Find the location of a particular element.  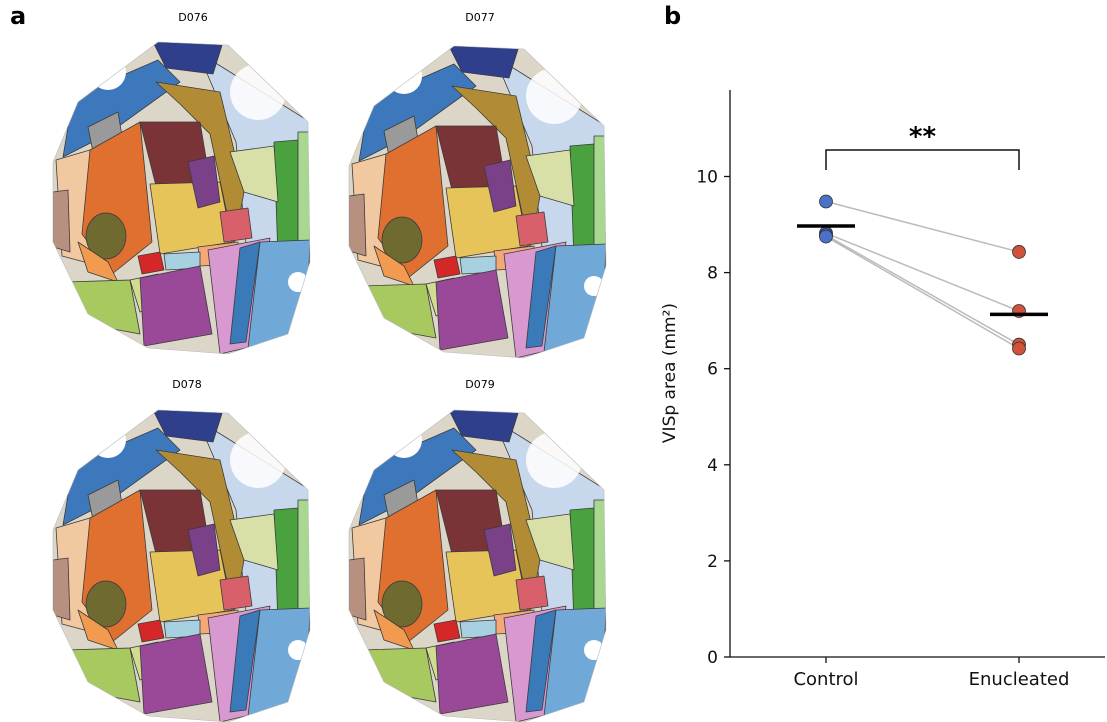

significance-bracket is located at coordinates (922, 159).